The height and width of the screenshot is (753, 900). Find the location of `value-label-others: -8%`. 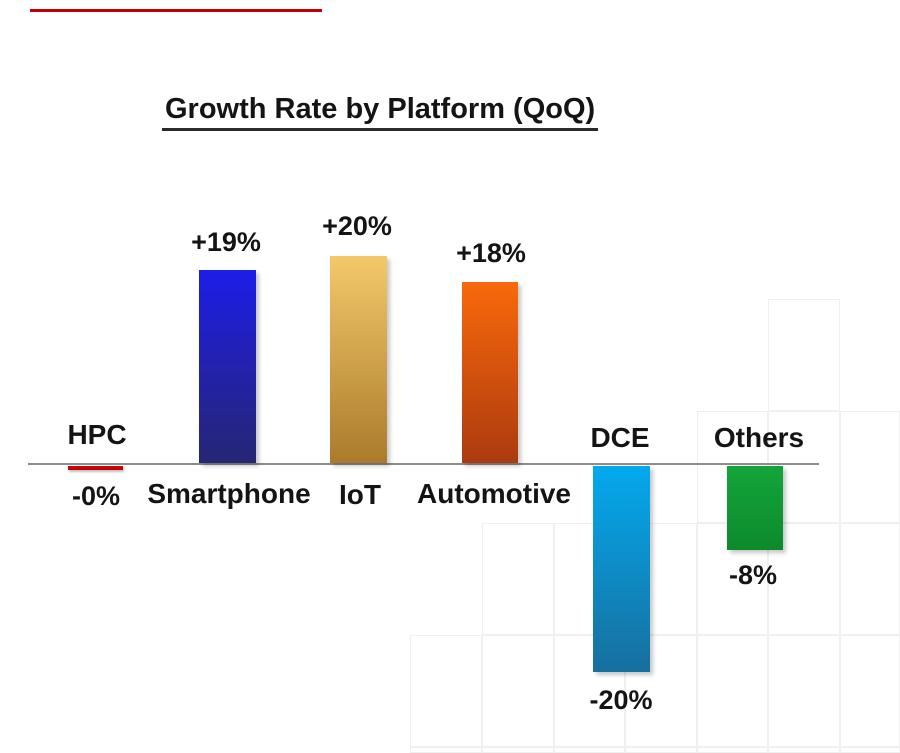

value-label-others: -8% is located at coordinates (753, 575).